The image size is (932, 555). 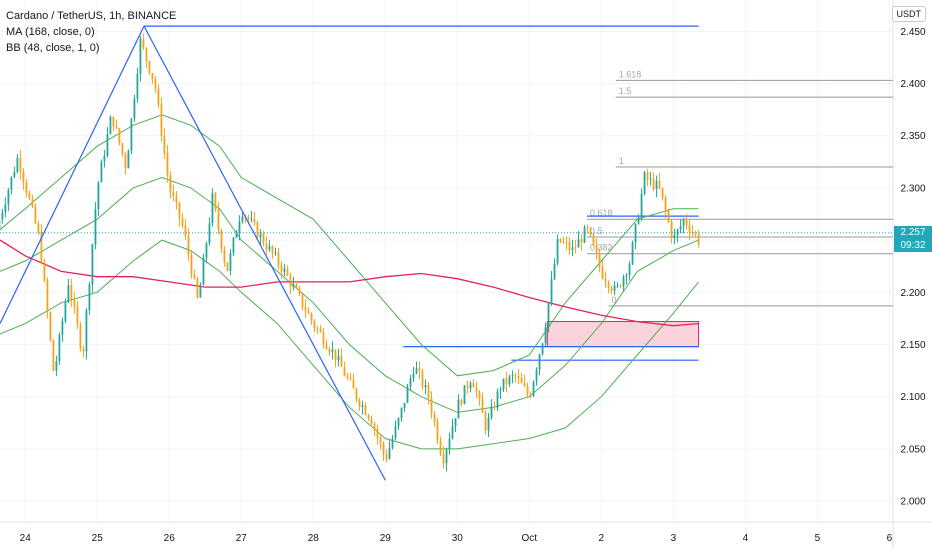 What do you see at coordinates (386, 538) in the screenshot?
I see `x-tick-label: 29` at bounding box center [386, 538].